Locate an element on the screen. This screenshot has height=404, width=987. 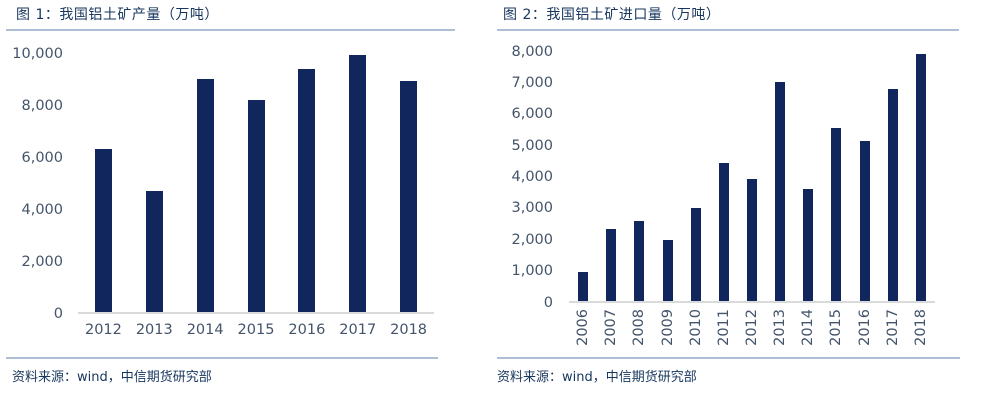
x-axis: 2012 2013 2014 2015 2016 2017 2018 is located at coordinates (256, 332).